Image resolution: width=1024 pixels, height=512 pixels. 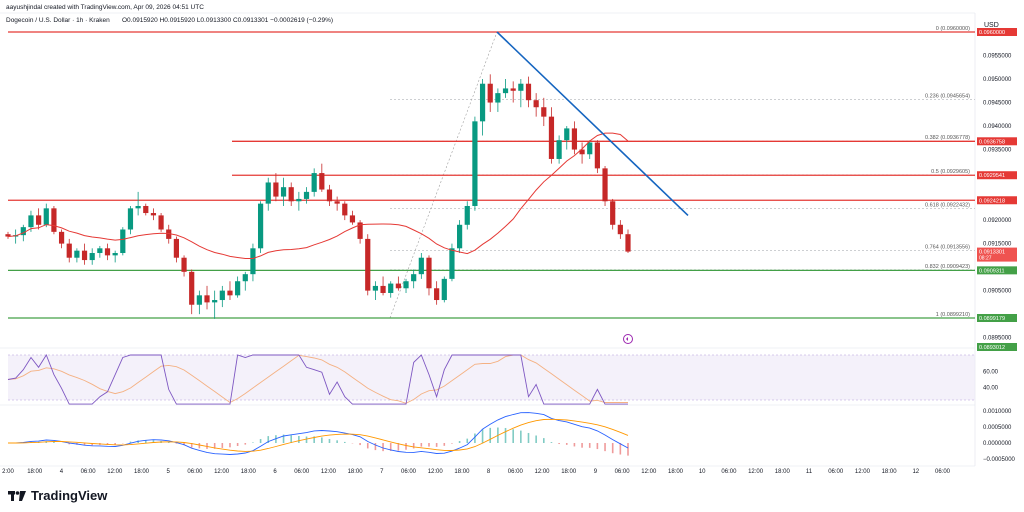 I want to click on time-tick-label: 6, so click(x=275, y=472).